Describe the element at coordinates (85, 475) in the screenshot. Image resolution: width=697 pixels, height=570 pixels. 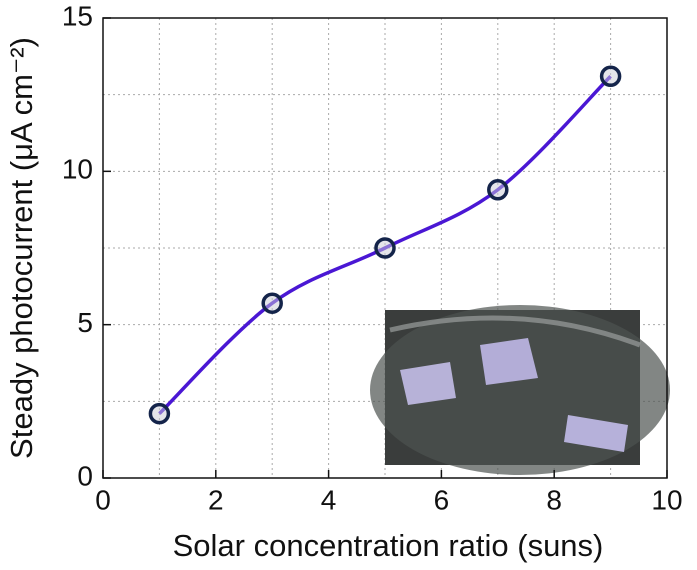
I see `y-tick-label: 0` at that location.